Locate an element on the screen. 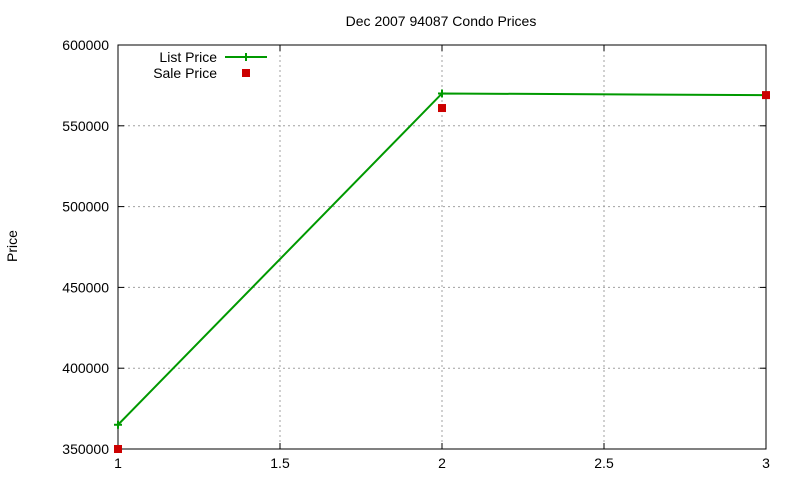 The image size is (800, 480). y-tick-label: 600000 is located at coordinates (85, 45).